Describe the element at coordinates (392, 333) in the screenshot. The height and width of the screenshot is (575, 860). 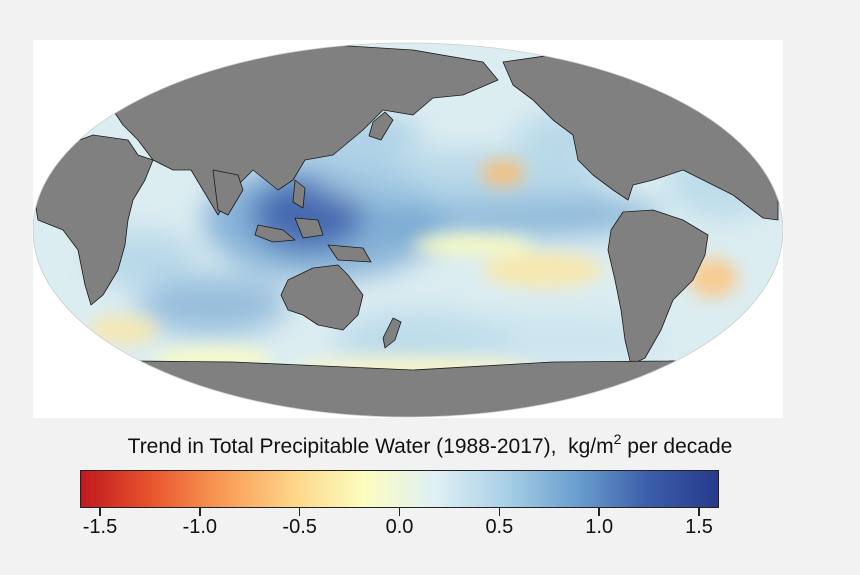
I see `new-zealand` at that location.